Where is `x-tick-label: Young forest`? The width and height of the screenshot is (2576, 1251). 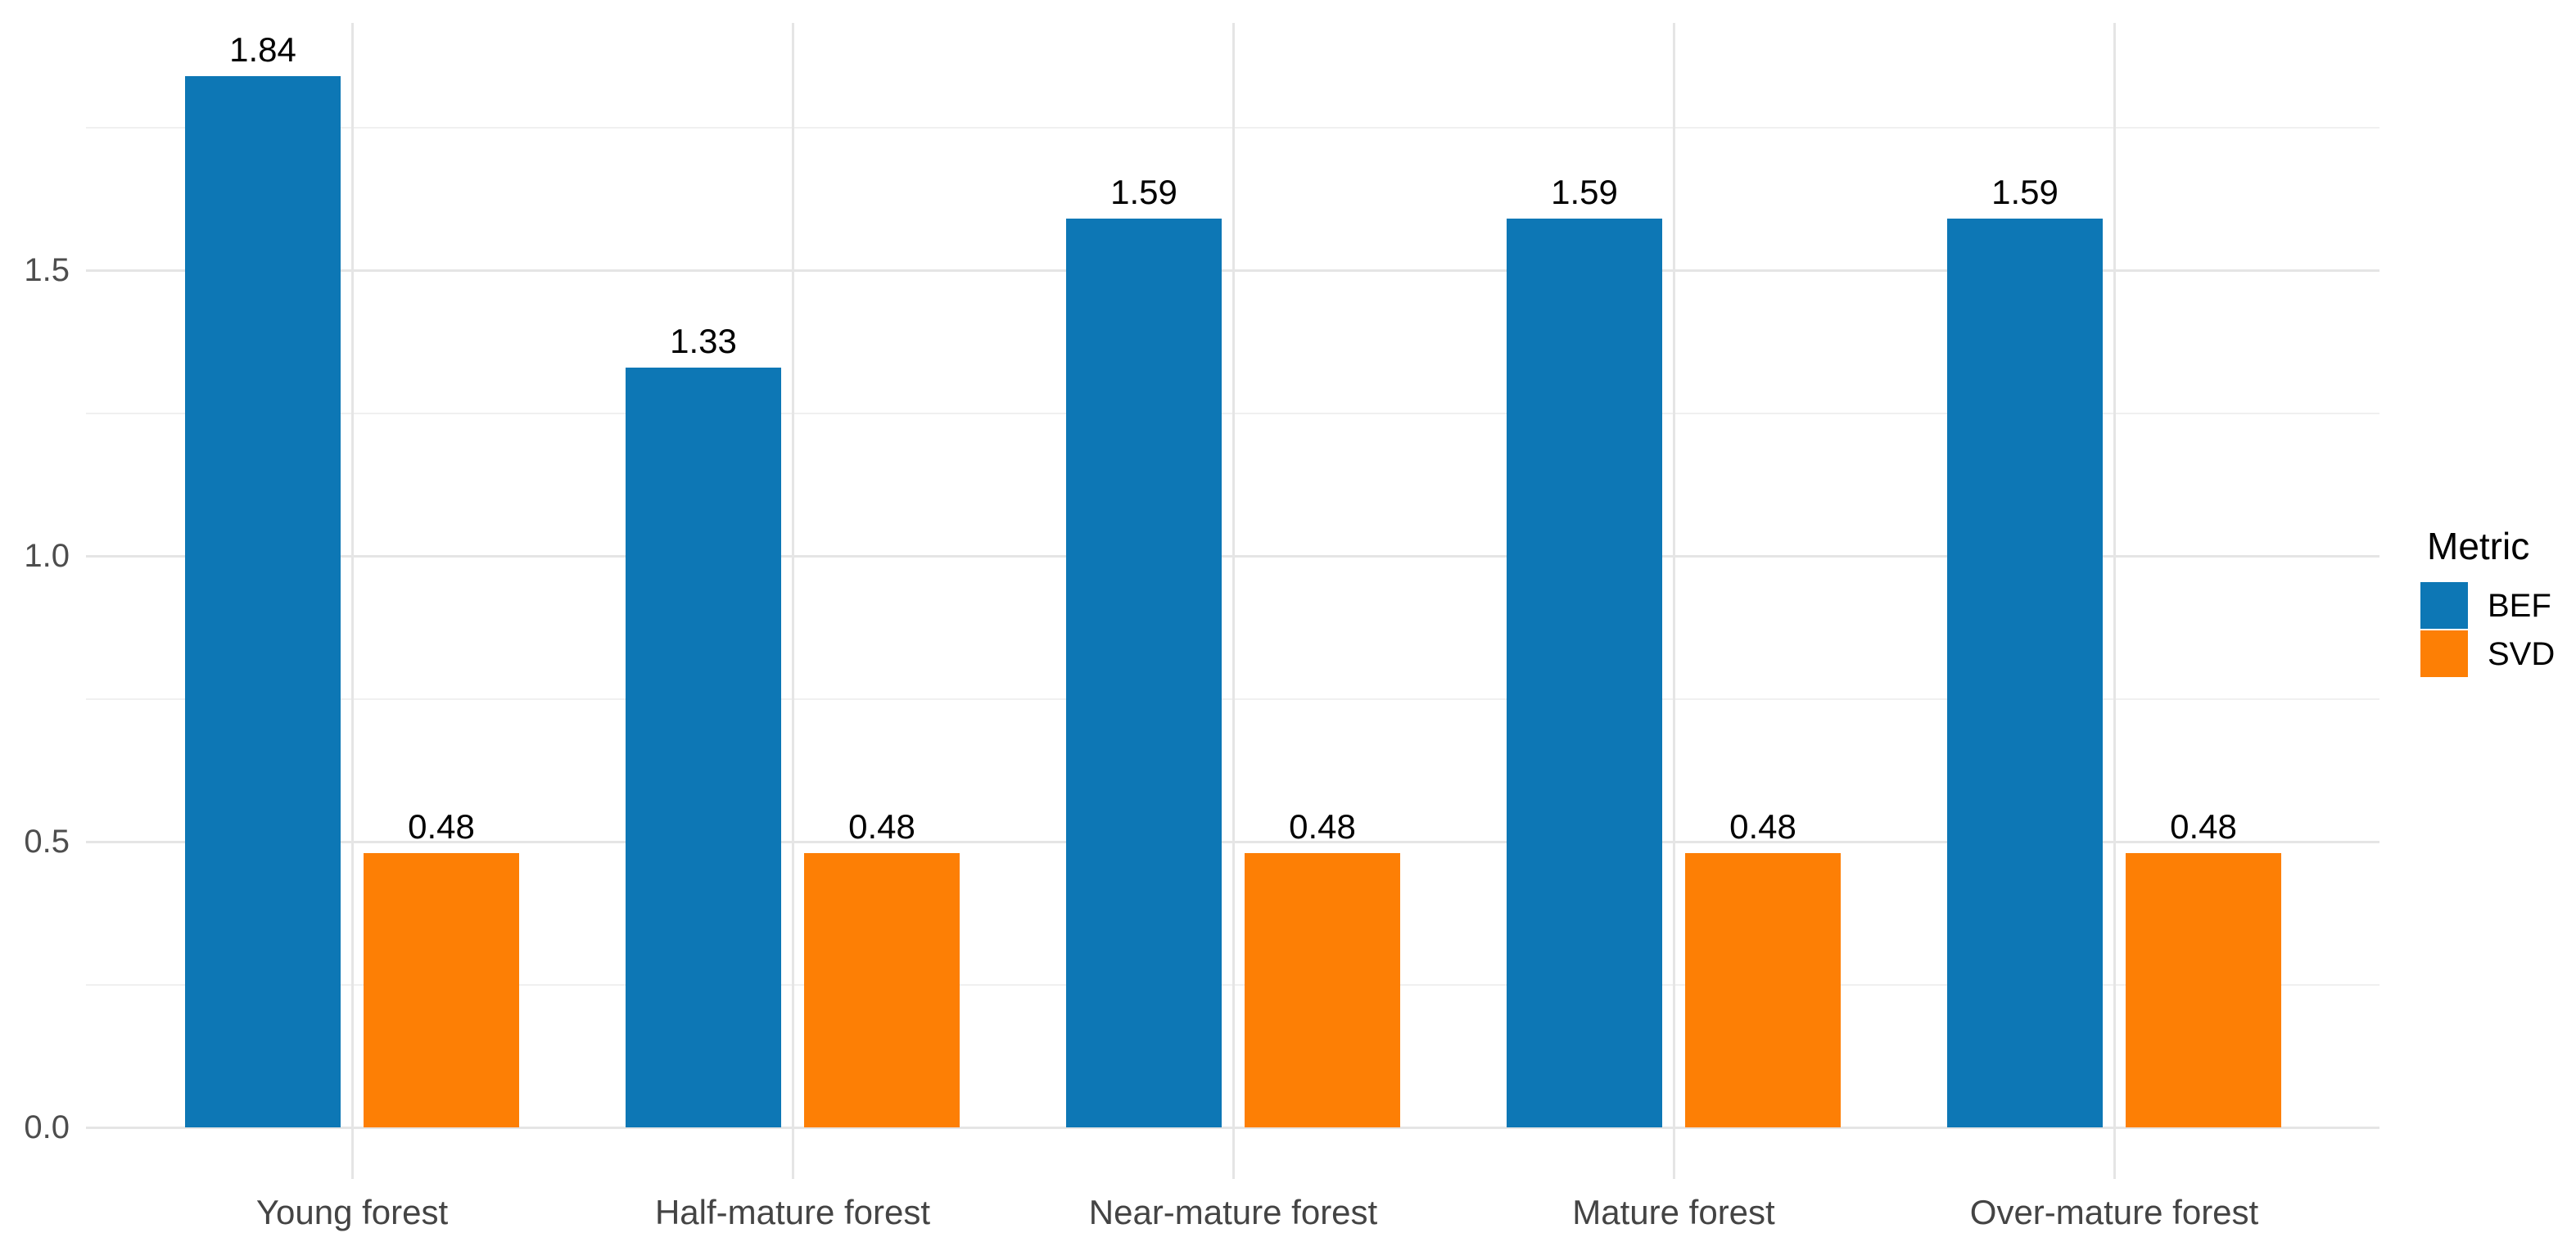 x-tick-label: Young forest is located at coordinates (352, 1212).